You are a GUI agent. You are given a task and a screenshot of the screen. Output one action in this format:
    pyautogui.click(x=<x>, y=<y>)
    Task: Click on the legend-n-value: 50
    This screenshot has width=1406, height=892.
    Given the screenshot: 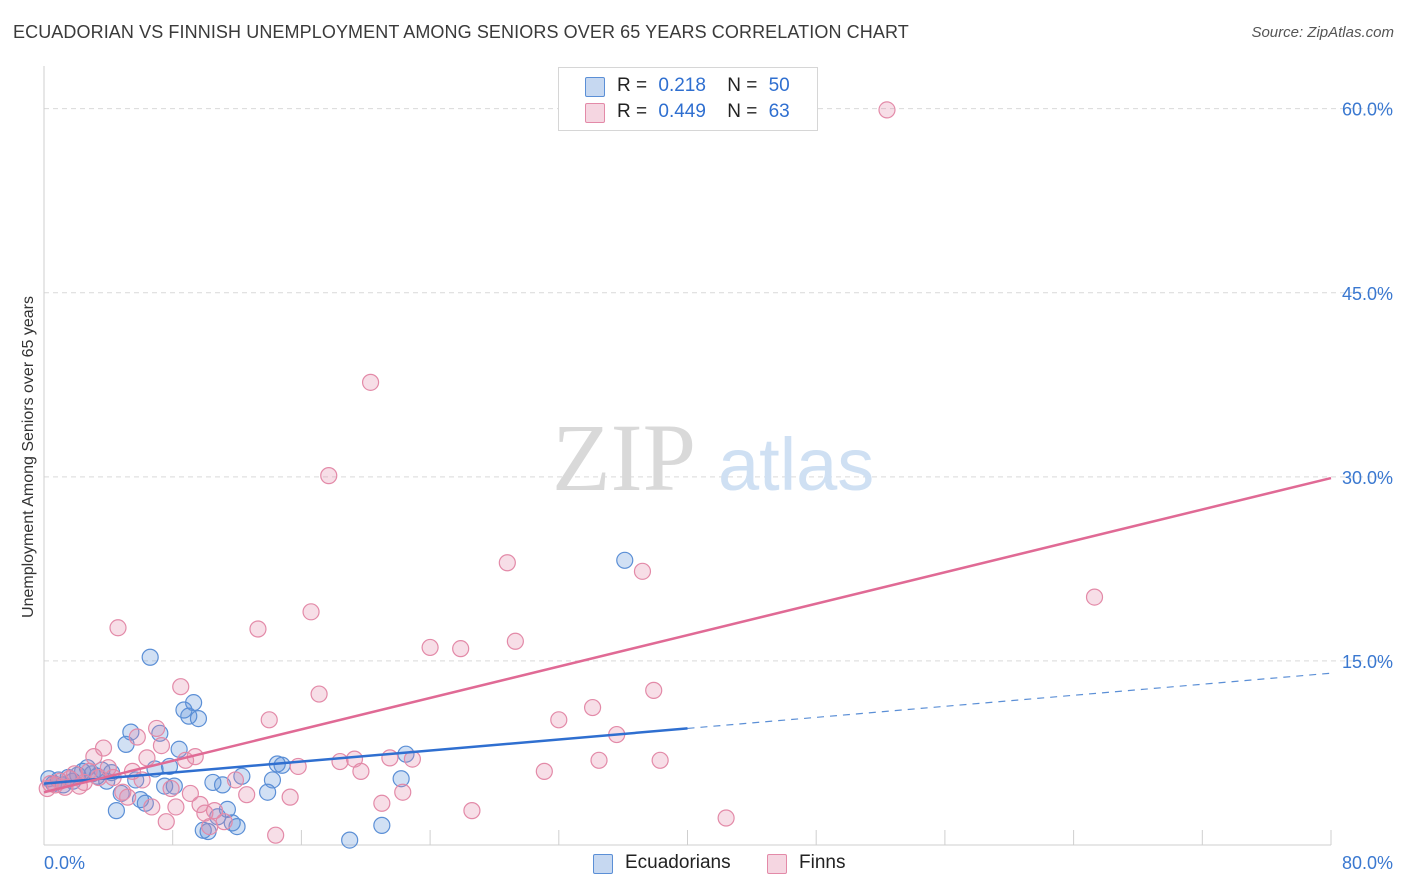 What is the action you would take?
    pyautogui.click(x=779, y=85)
    